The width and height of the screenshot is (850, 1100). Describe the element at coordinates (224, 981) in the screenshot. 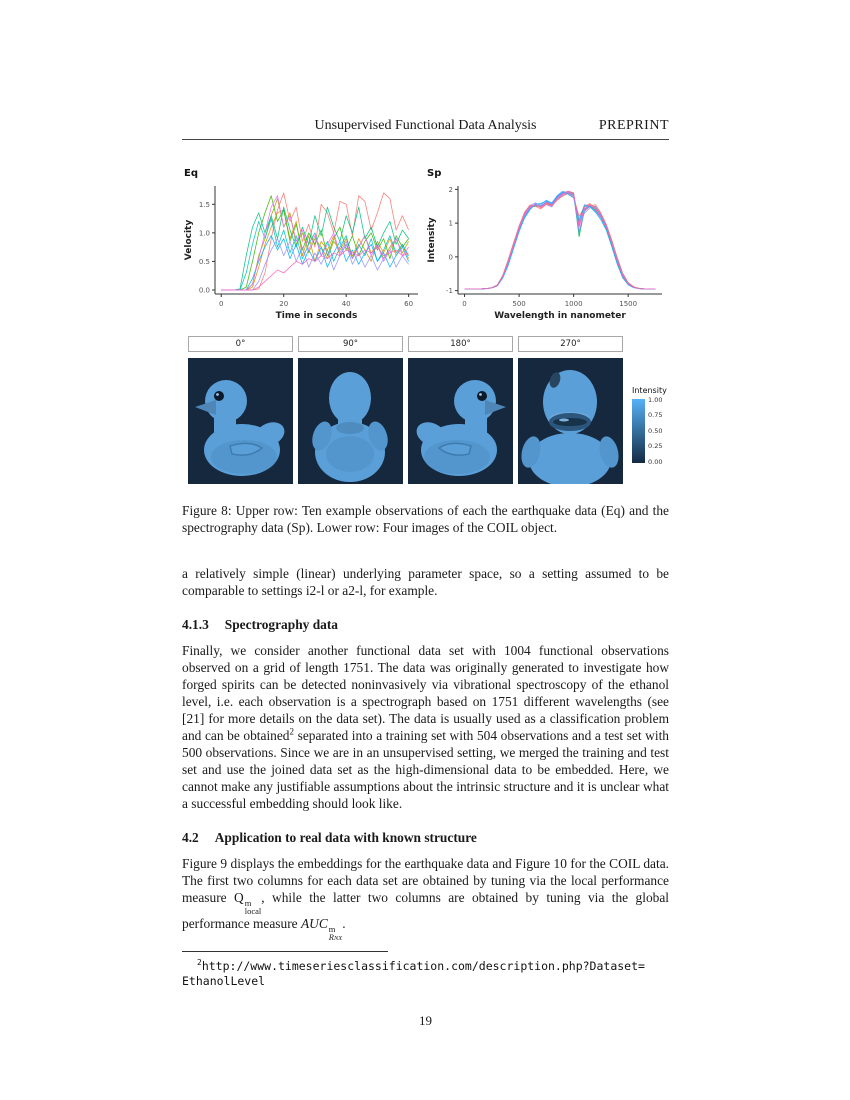

I see `footnote-url: EthanolLevel` at that location.